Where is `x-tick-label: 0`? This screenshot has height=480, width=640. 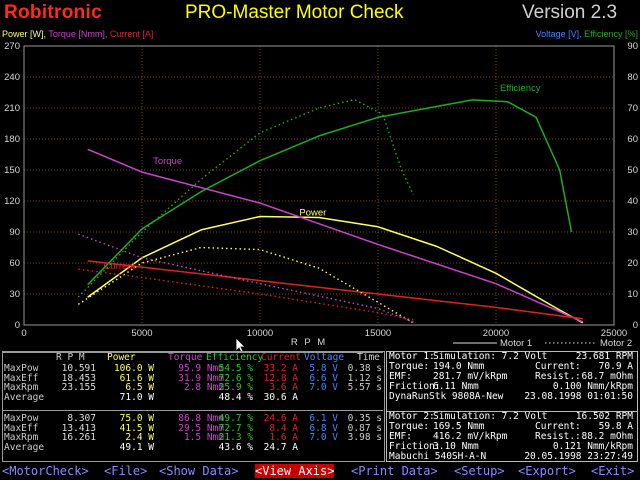 x-tick-label: 0 is located at coordinates (23, 333).